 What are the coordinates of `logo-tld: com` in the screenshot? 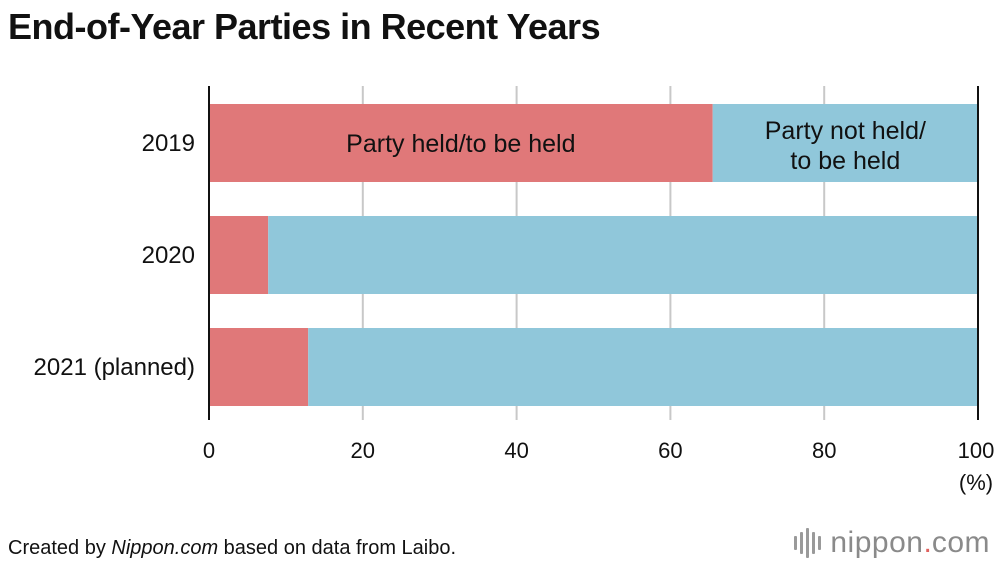 It's located at (960, 542).